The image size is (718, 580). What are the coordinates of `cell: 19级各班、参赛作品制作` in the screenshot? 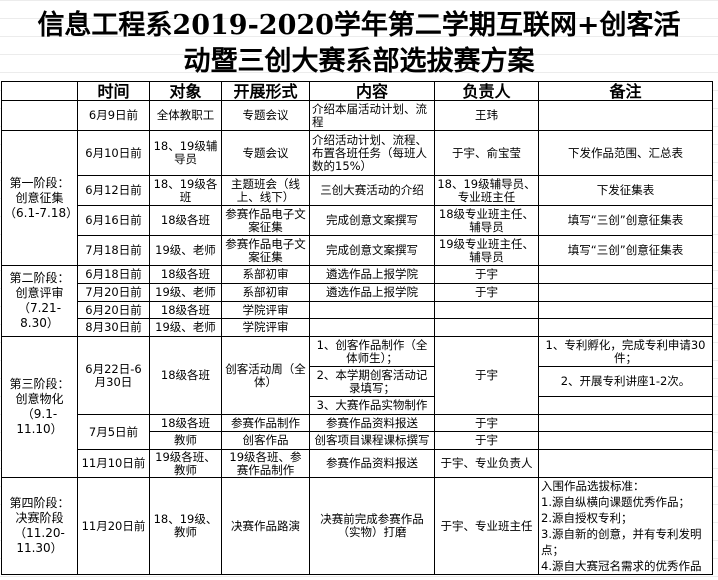 It's located at (265, 463).